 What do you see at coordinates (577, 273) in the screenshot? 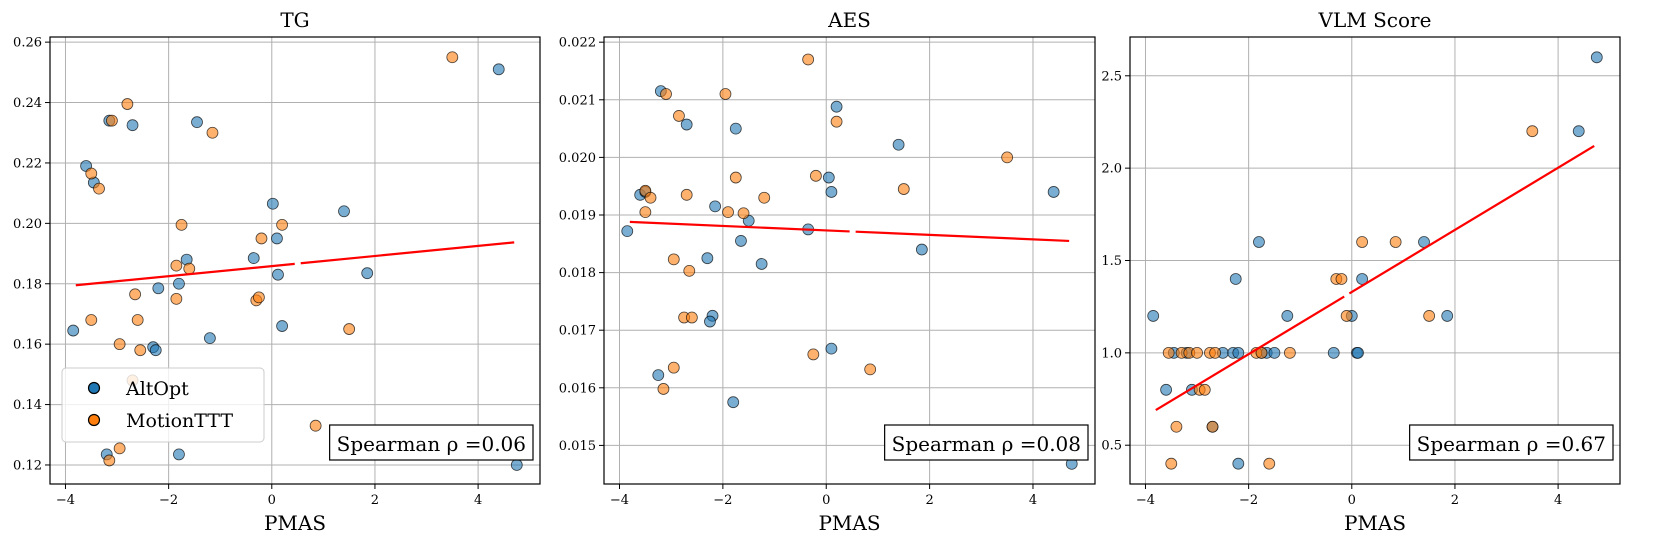
I see `y-tick-label: 0.018` at bounding box center [577, 273].